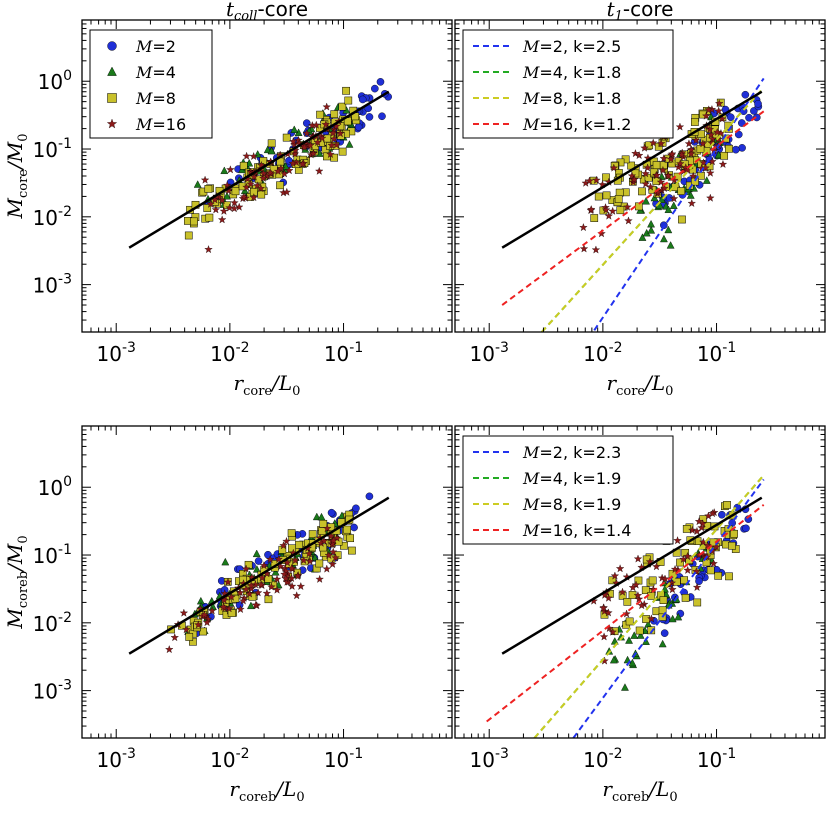 This screenshot has height=830, width=830. What do you see at coordinates (639, 791) in the screenshot?
I see `x-axis-label: rcoreb/L0` at bounding box center [639, 791].